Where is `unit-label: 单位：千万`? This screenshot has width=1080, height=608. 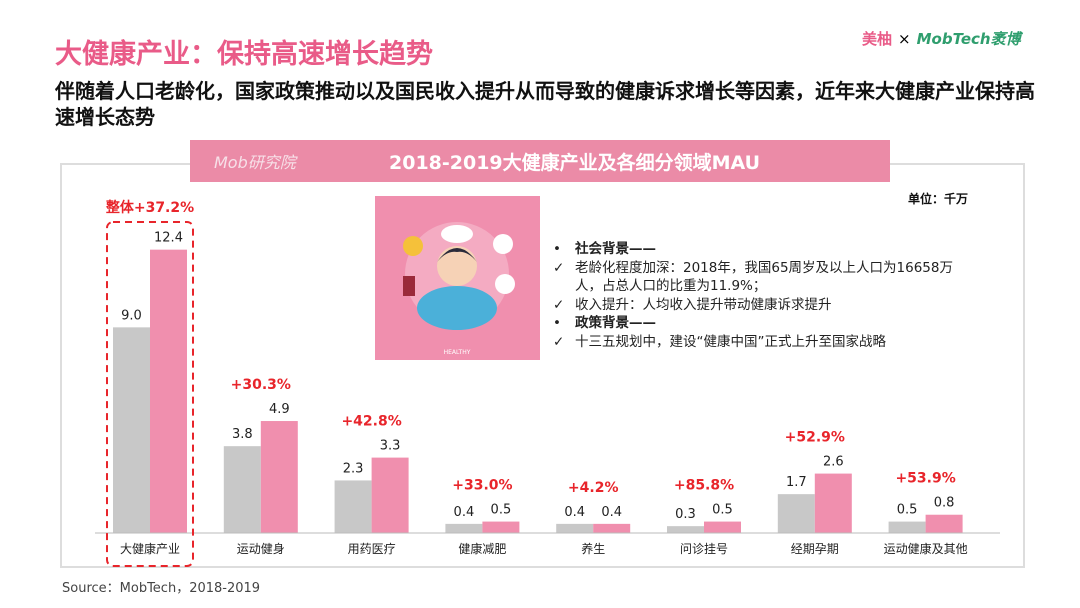 unit-label: 单位：千万 is located at coordinates (938, 199).